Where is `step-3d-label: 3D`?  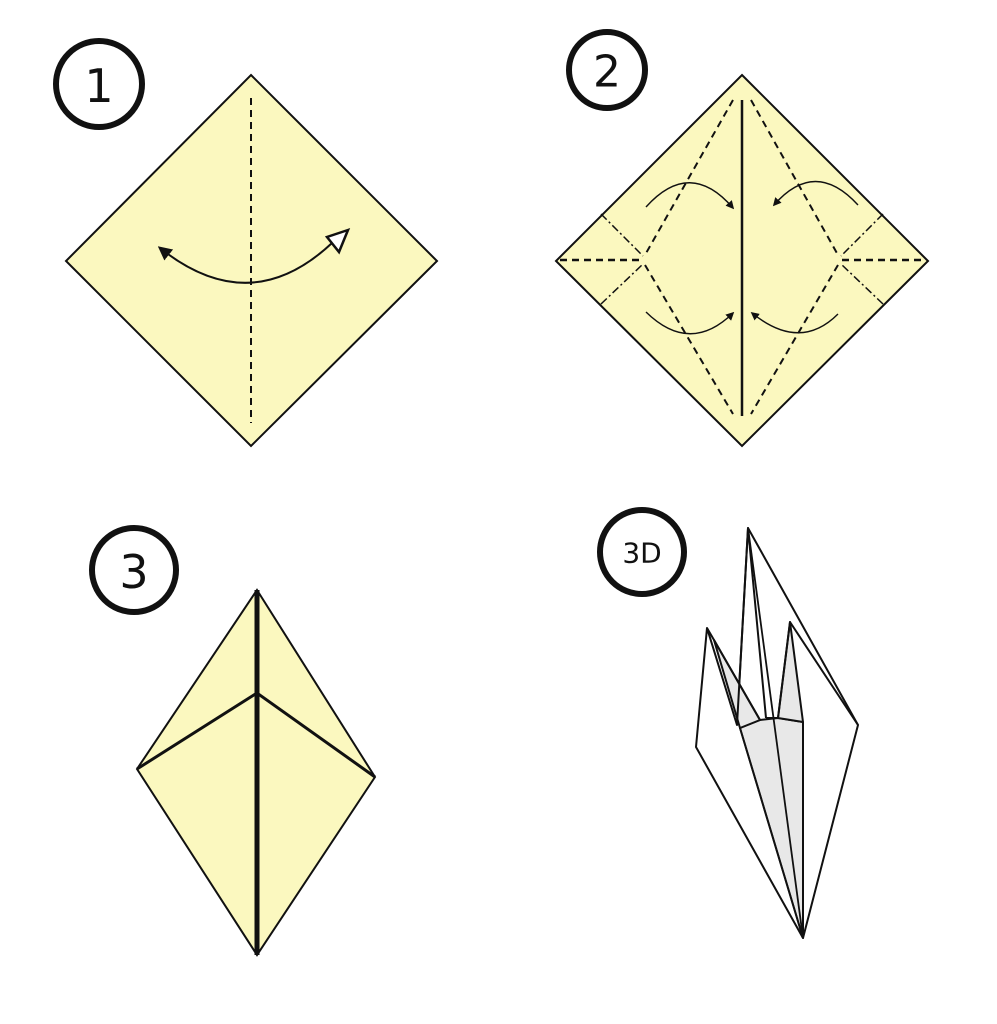
step-3d-label: 3D is located at coordinates (641, 553).